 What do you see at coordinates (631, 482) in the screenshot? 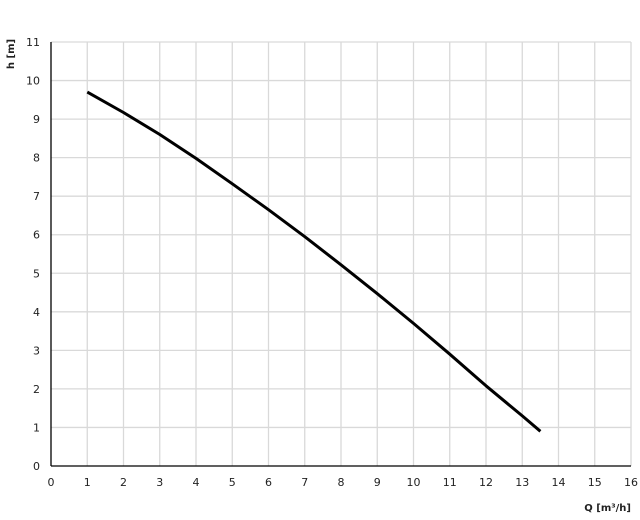
I see `x-tick-label: 16` at bounding box center [631, 482].